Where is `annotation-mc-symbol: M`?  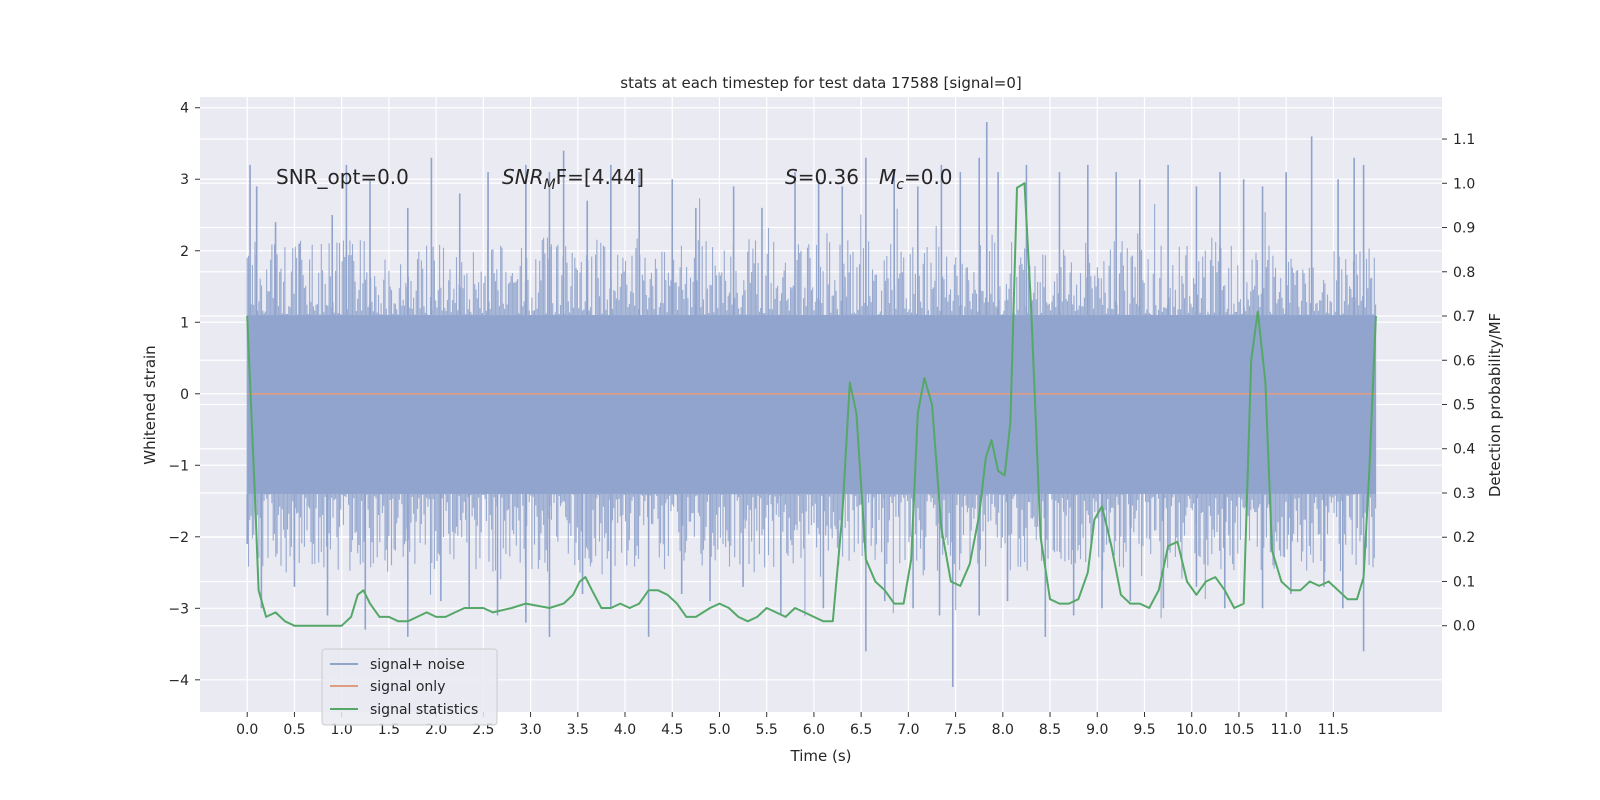
annotation-mc-symbol: M is located at coordinates (887, 177).